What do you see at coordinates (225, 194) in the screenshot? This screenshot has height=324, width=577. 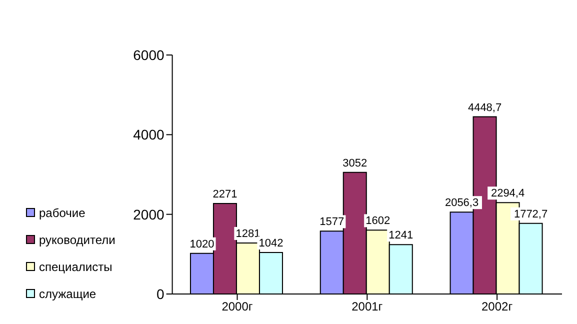 I see `data-label: 2271` at bounding box center [225, 194].